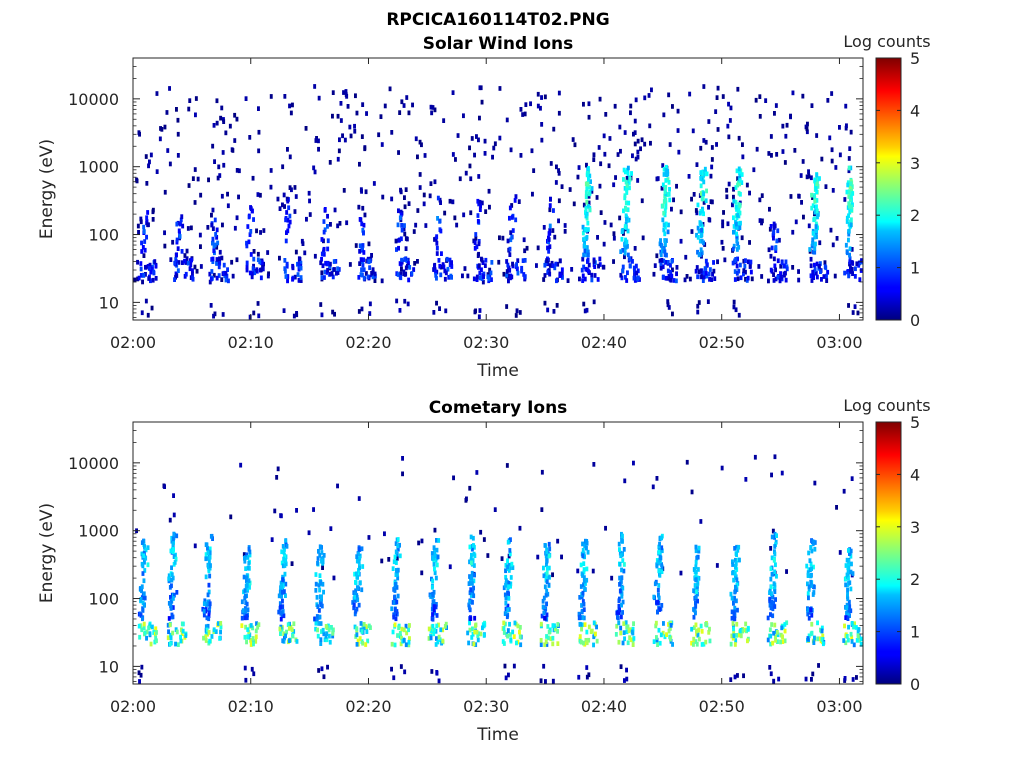 The image size is (1024, 768). I want to click on cometary-colorbar-tick-label: 4, so click(915, 474).